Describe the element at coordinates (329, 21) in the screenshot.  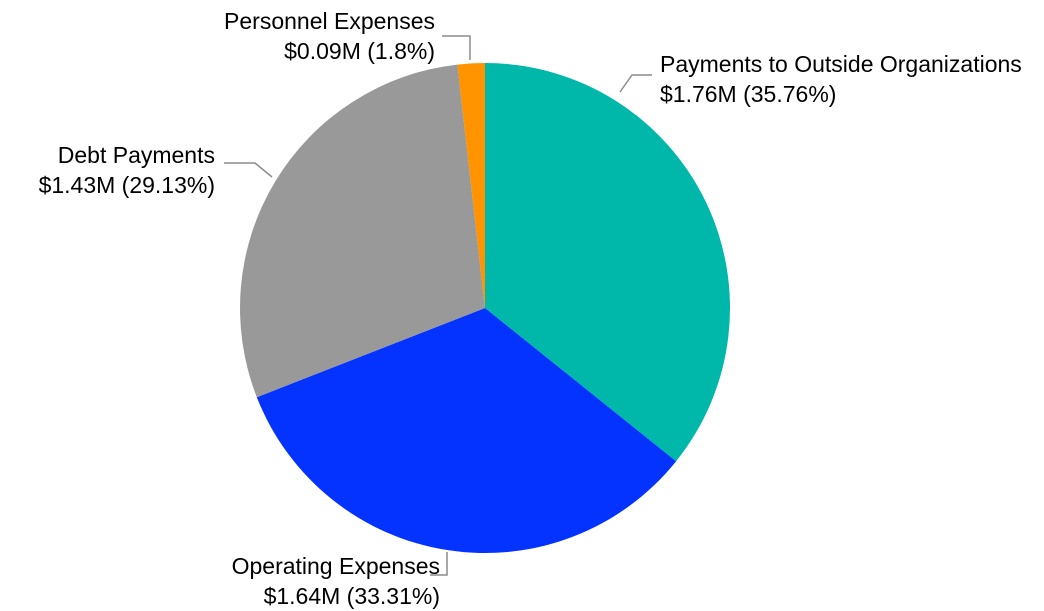
I see `category-label: Personnel Expenses` at that location.